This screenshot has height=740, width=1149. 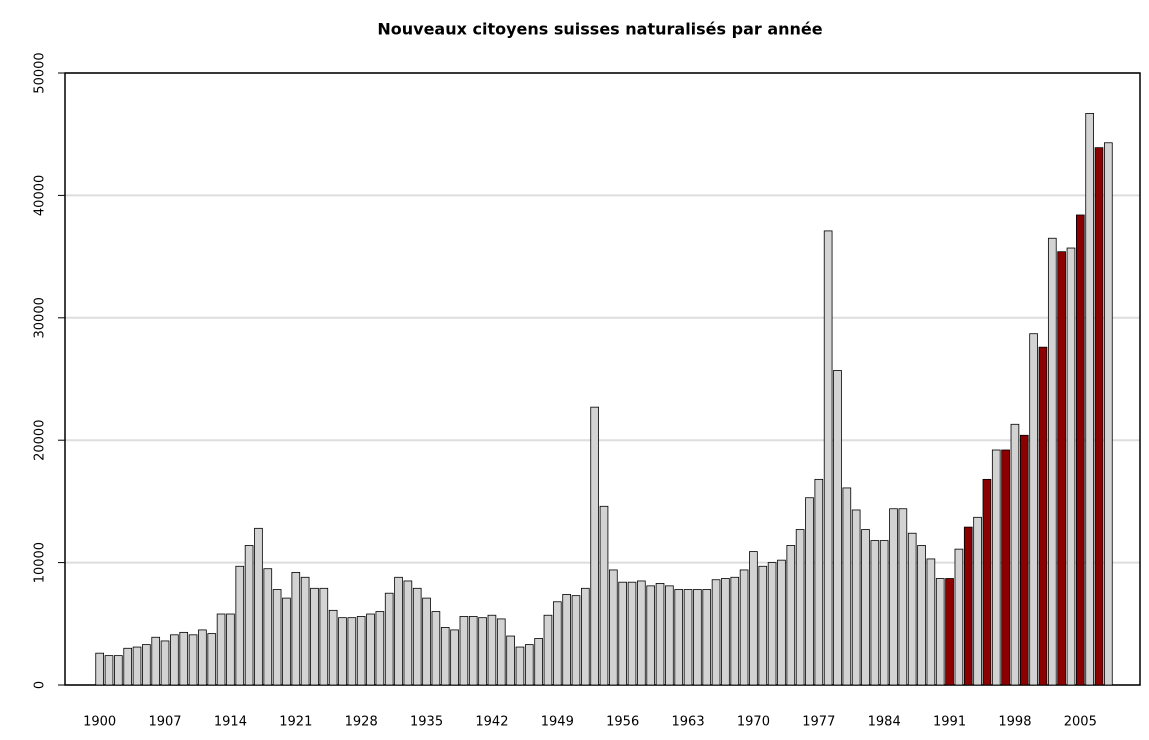 What do you see at coordinates (753, 722) in the screenshot?
I see `x-tick-label: 1970` at bounding box center [753, 722].